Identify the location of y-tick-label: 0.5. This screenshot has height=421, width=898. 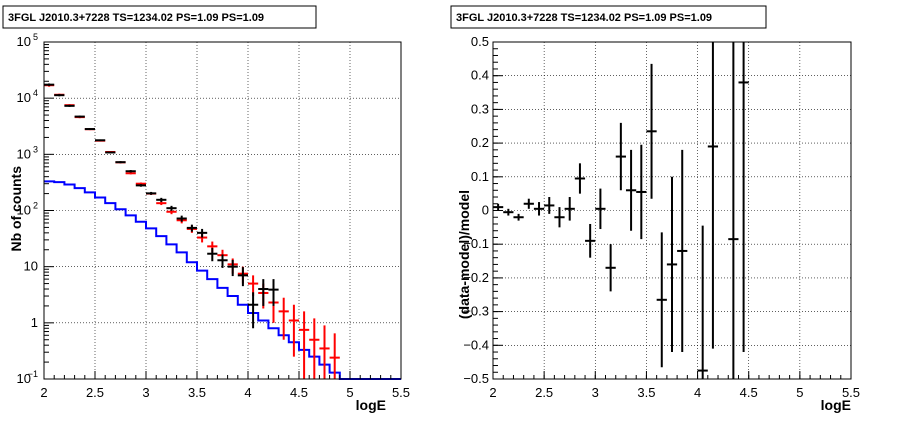
(480, 41).